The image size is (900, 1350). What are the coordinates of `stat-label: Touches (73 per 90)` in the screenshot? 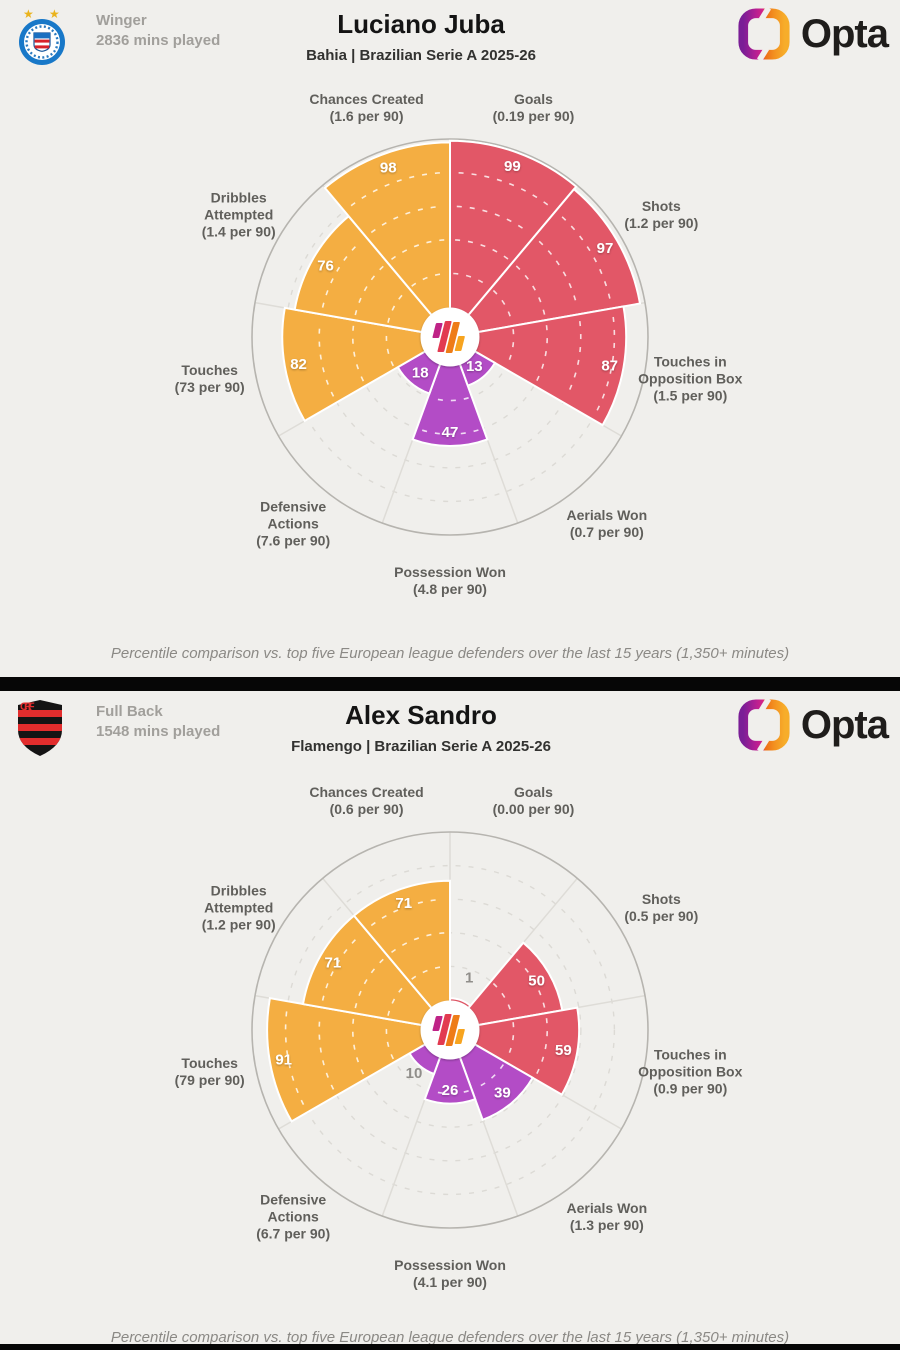 It's located at (209, 379).